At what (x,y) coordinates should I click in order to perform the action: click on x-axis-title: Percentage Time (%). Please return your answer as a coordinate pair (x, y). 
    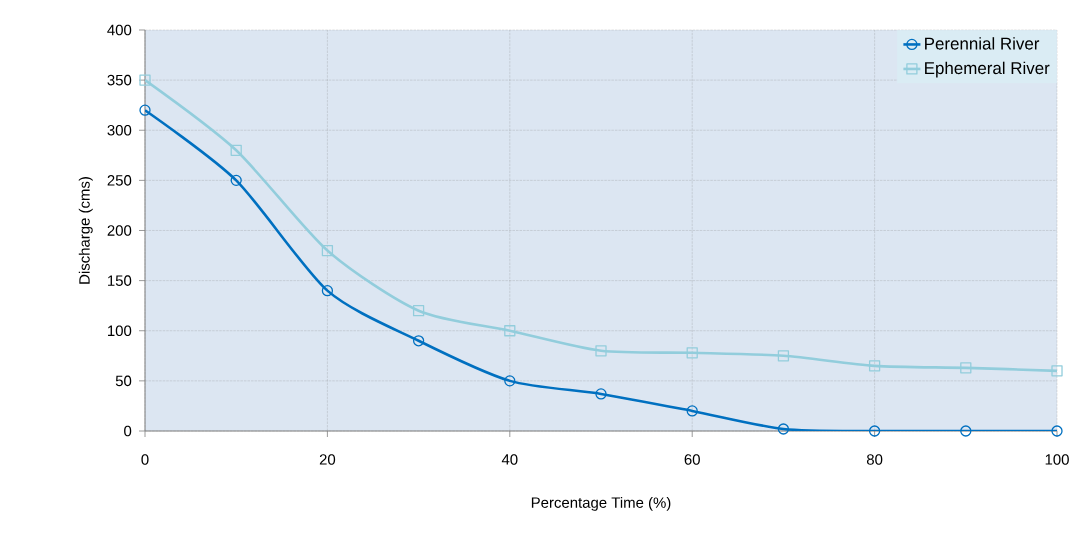
    Looking at the image, I should click on (601, 503).